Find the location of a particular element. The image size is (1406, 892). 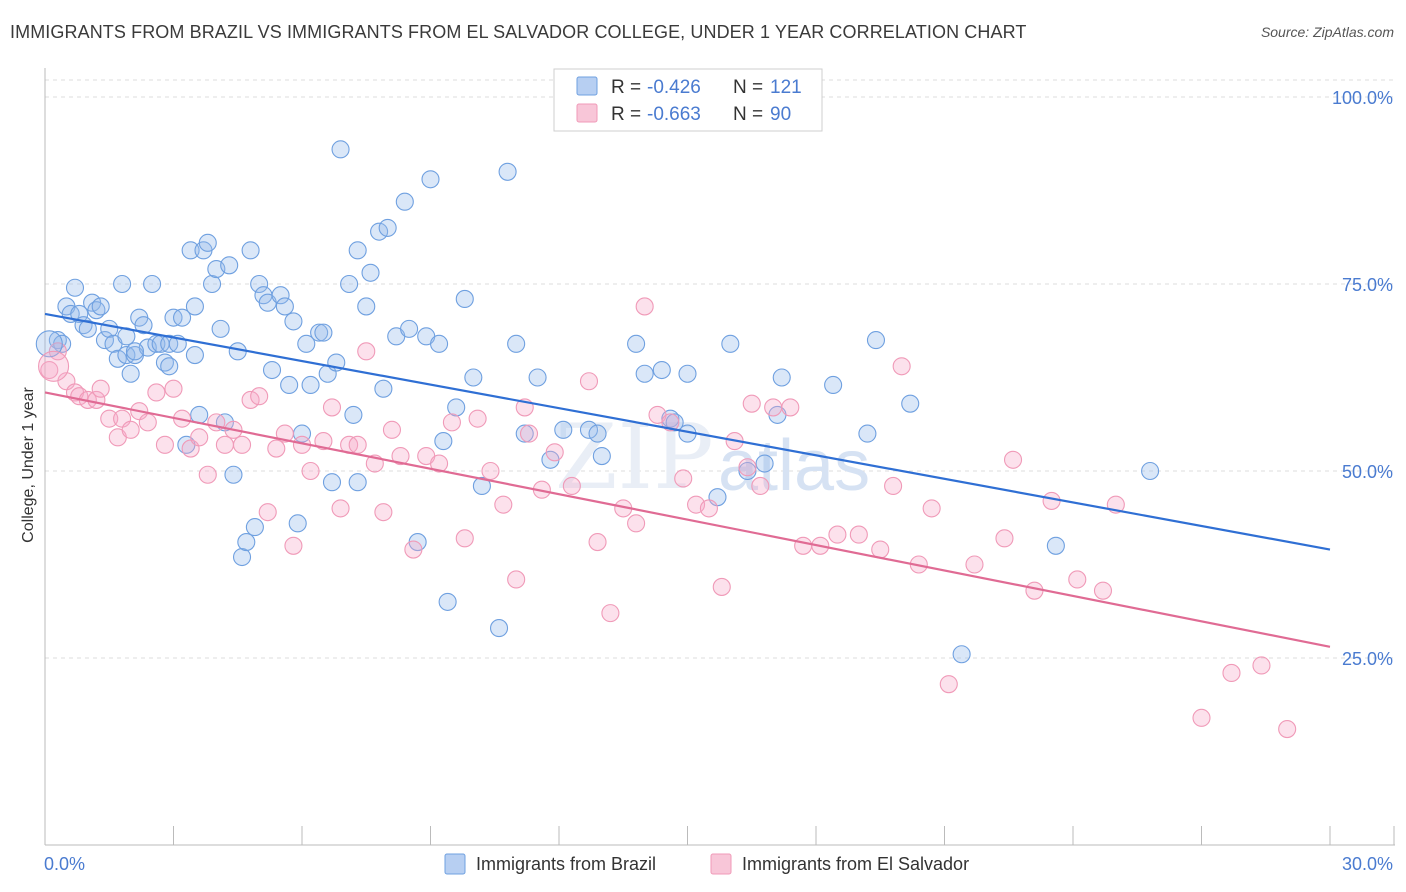

legend-r-value-el-salvador: -0.663 is located at coordinates (674, 114).